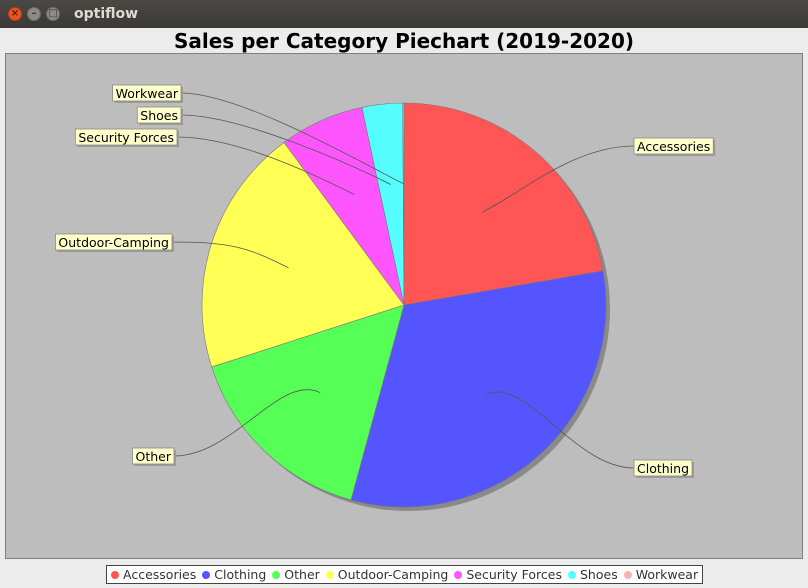  I want to click on slice-label-box-shoes, so click(159, 115).